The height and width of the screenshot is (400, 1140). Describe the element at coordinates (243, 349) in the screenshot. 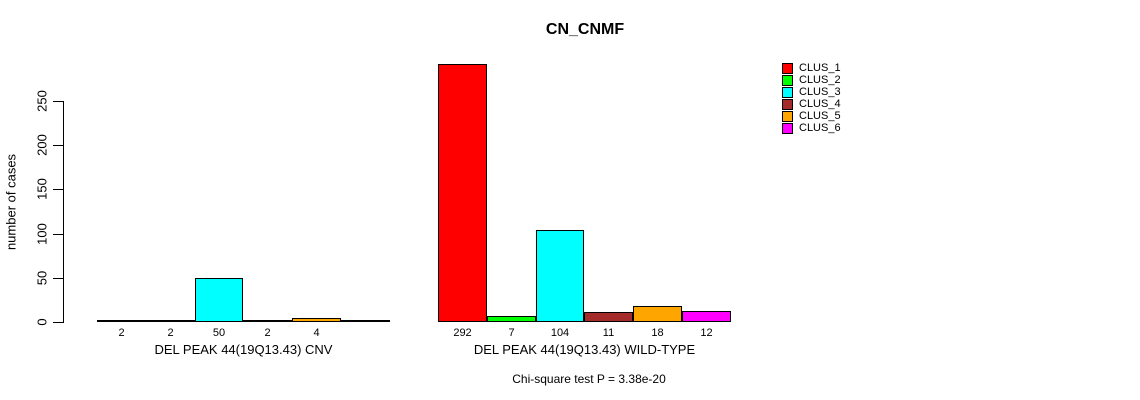

I see `group-label: DEL PEAK 44(19Q13.43) CNV` at that location.